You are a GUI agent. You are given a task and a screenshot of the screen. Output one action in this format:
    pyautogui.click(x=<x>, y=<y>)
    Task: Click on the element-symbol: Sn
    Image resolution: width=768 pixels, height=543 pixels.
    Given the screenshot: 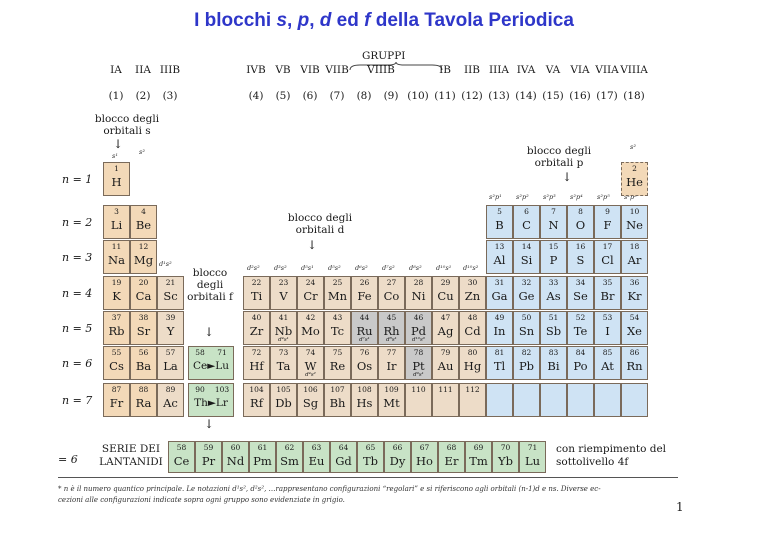 What is the action you would take?
    pyautogui.click(x=526, y=331)
    